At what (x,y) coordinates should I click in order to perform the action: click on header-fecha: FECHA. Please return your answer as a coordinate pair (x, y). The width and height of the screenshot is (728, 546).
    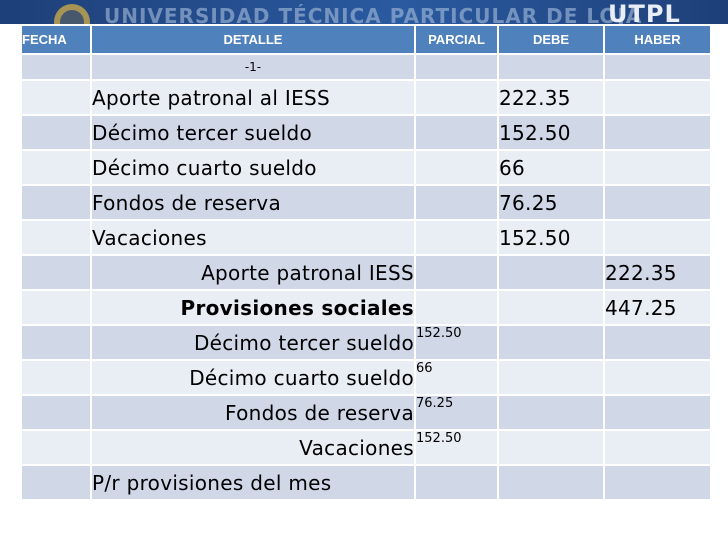
    Looking at the image, I should click on (56, 39).